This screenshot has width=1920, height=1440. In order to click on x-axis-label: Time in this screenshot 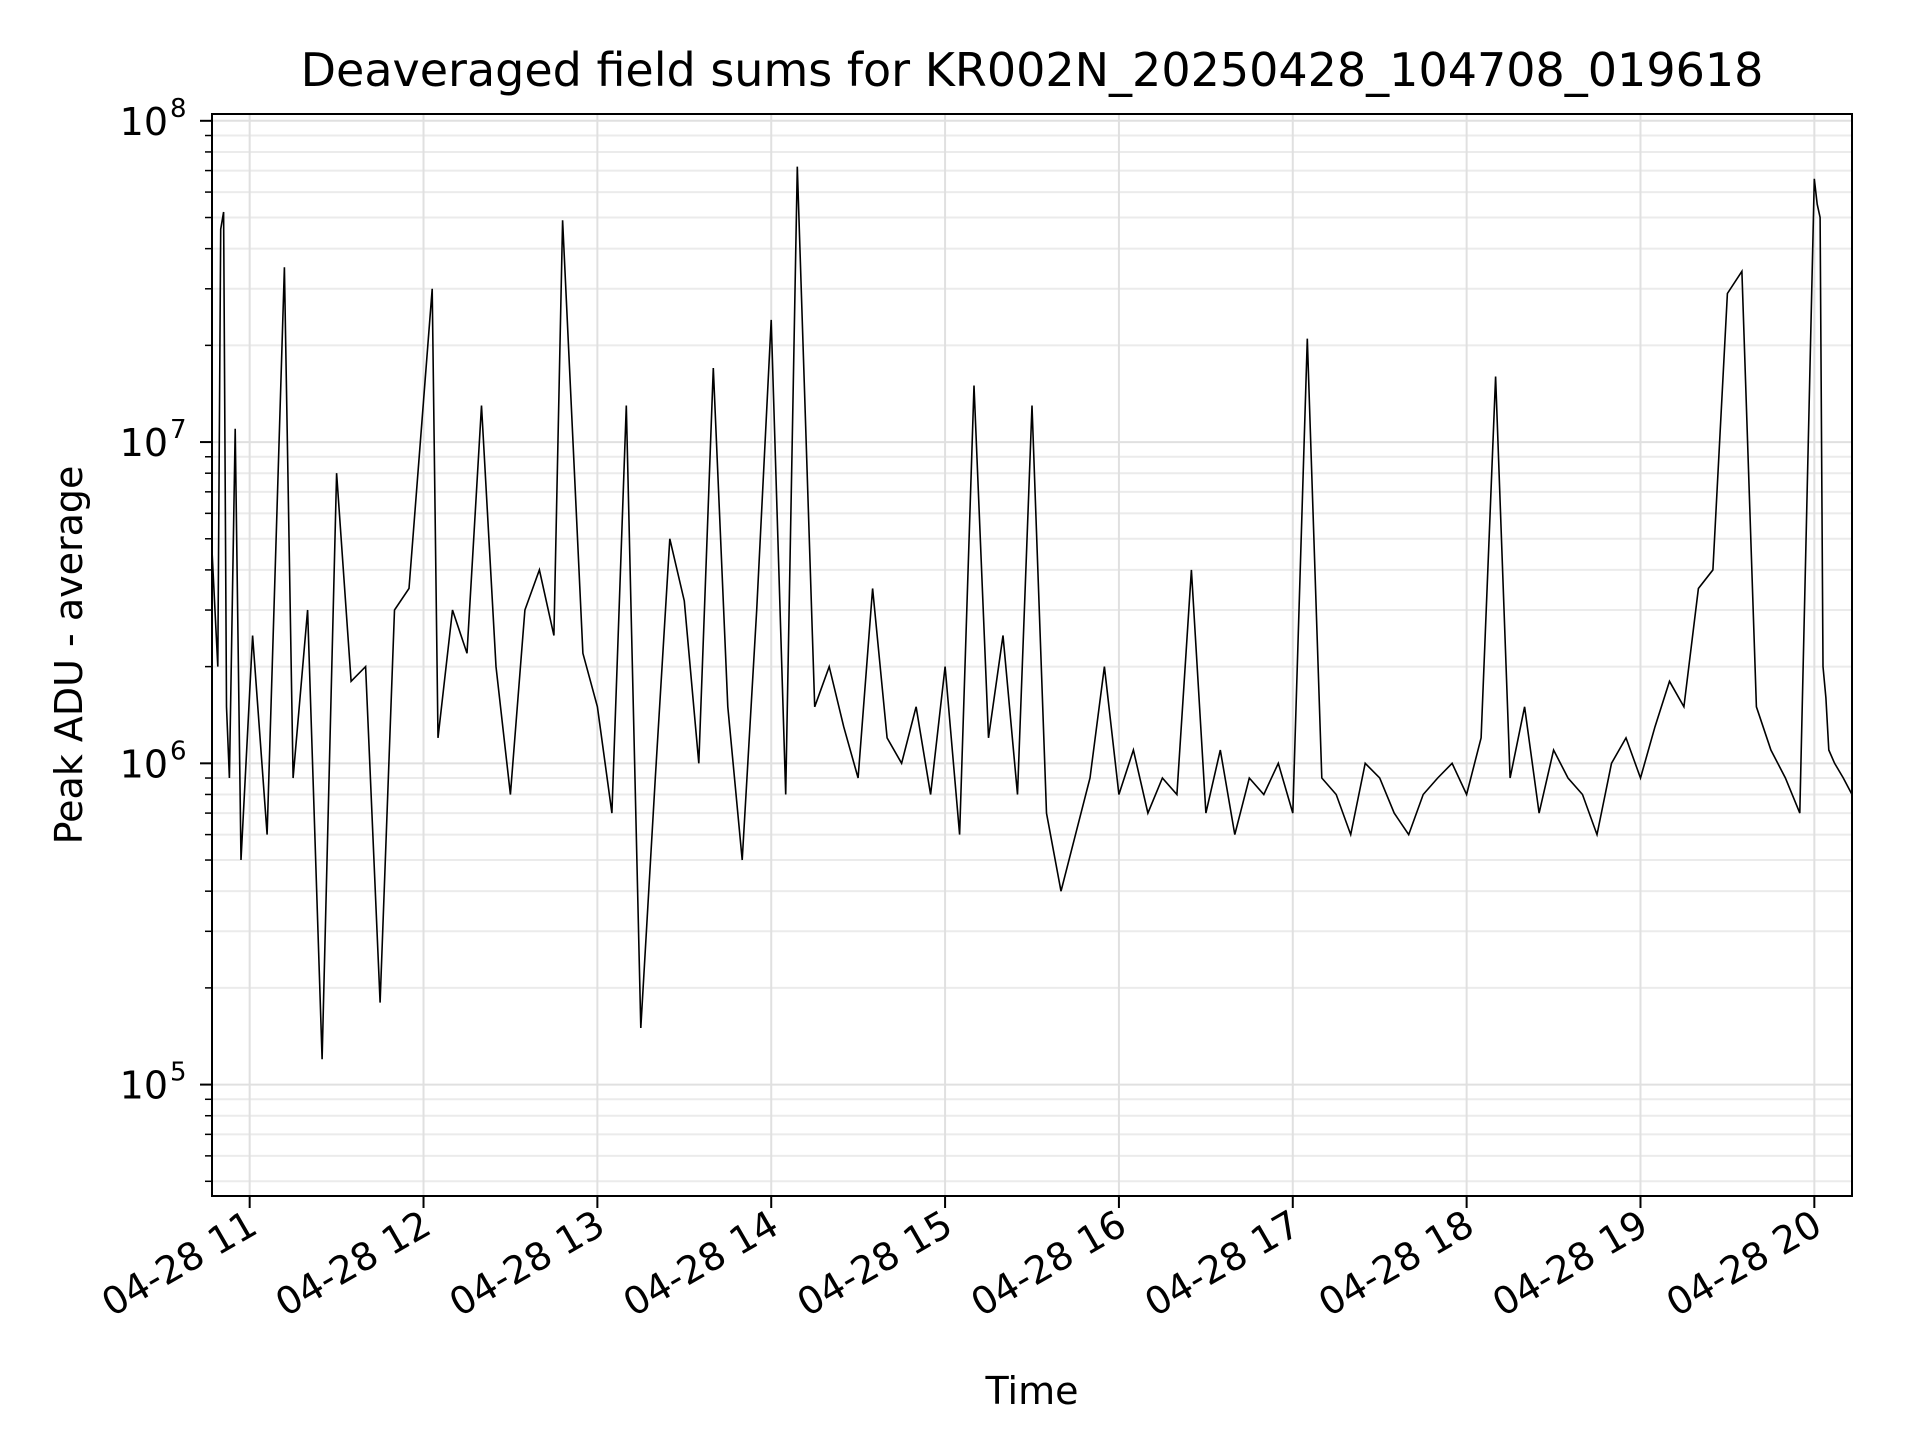, I will do `click(1032, 1391)`.